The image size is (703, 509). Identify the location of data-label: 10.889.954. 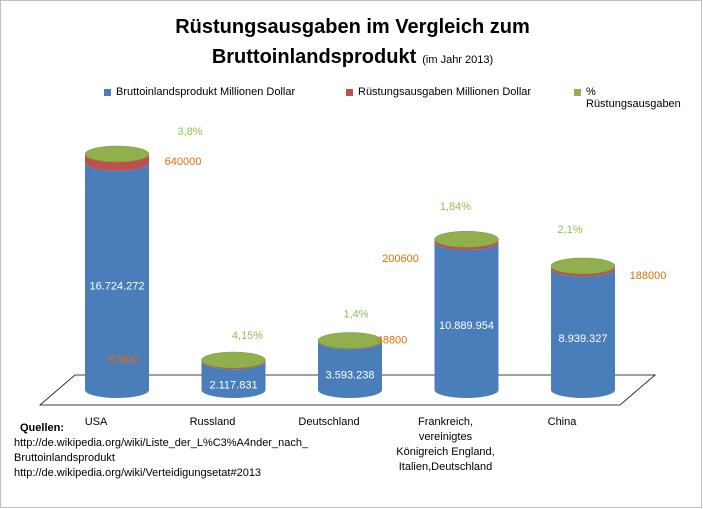
(466, 326).